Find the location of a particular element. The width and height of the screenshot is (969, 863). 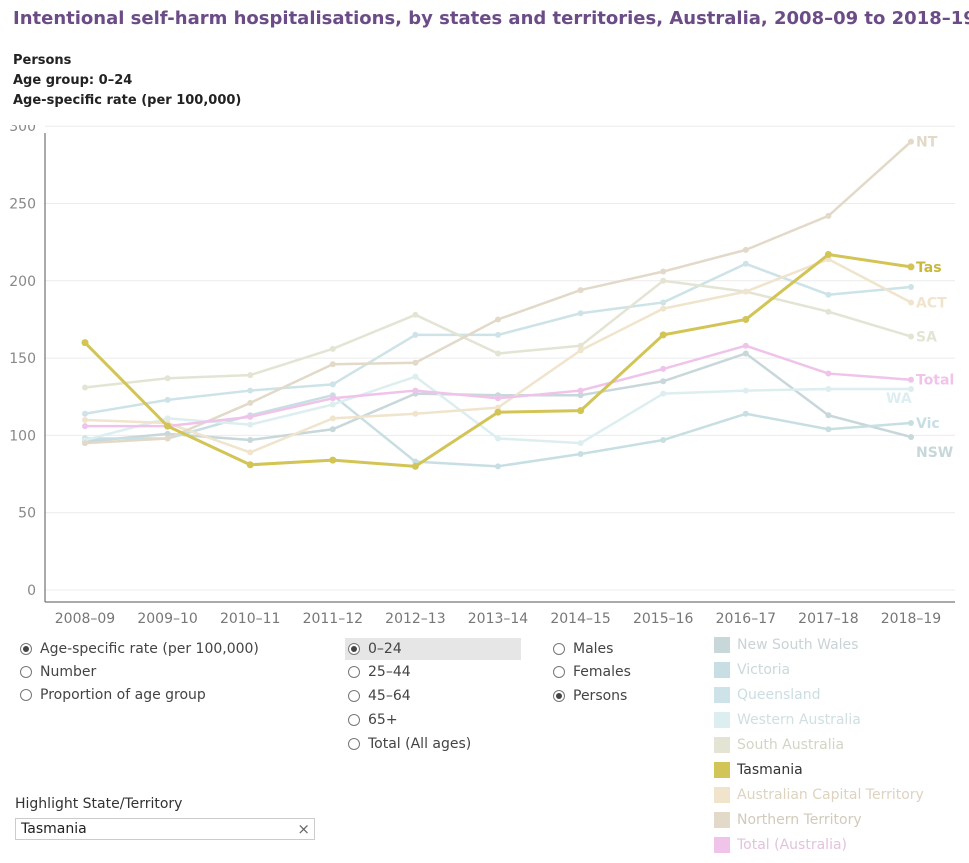

x-tick-label: 2011–12 is located at coordinates (333, 619).